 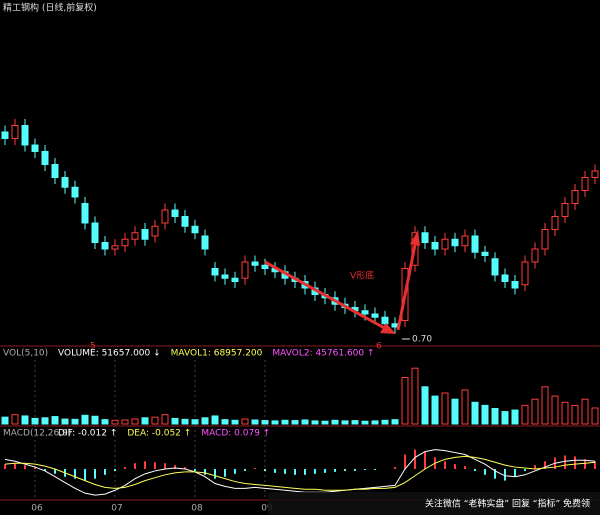 I want to click on annotation: 0.70, so click(x=422, y=340).